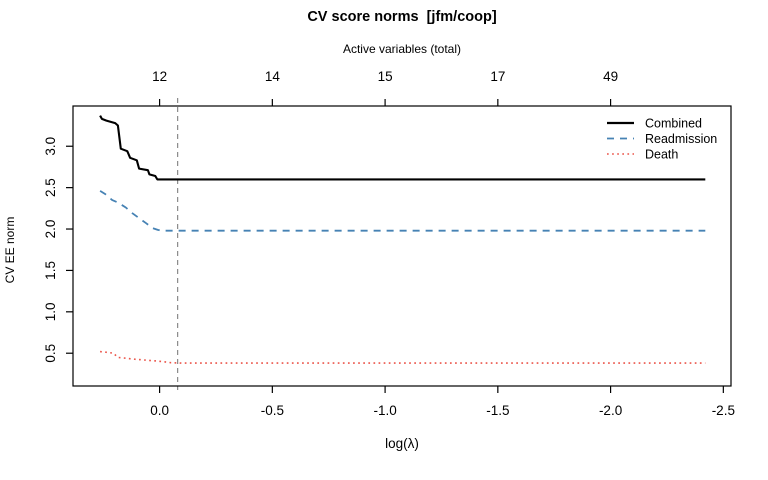 Image resolution: width=768 pixels, height=480 pixels. Describe the element at coordinates (50, 353) in the screenshot. I see `y-axis-tick-label: 0.5` at that location.